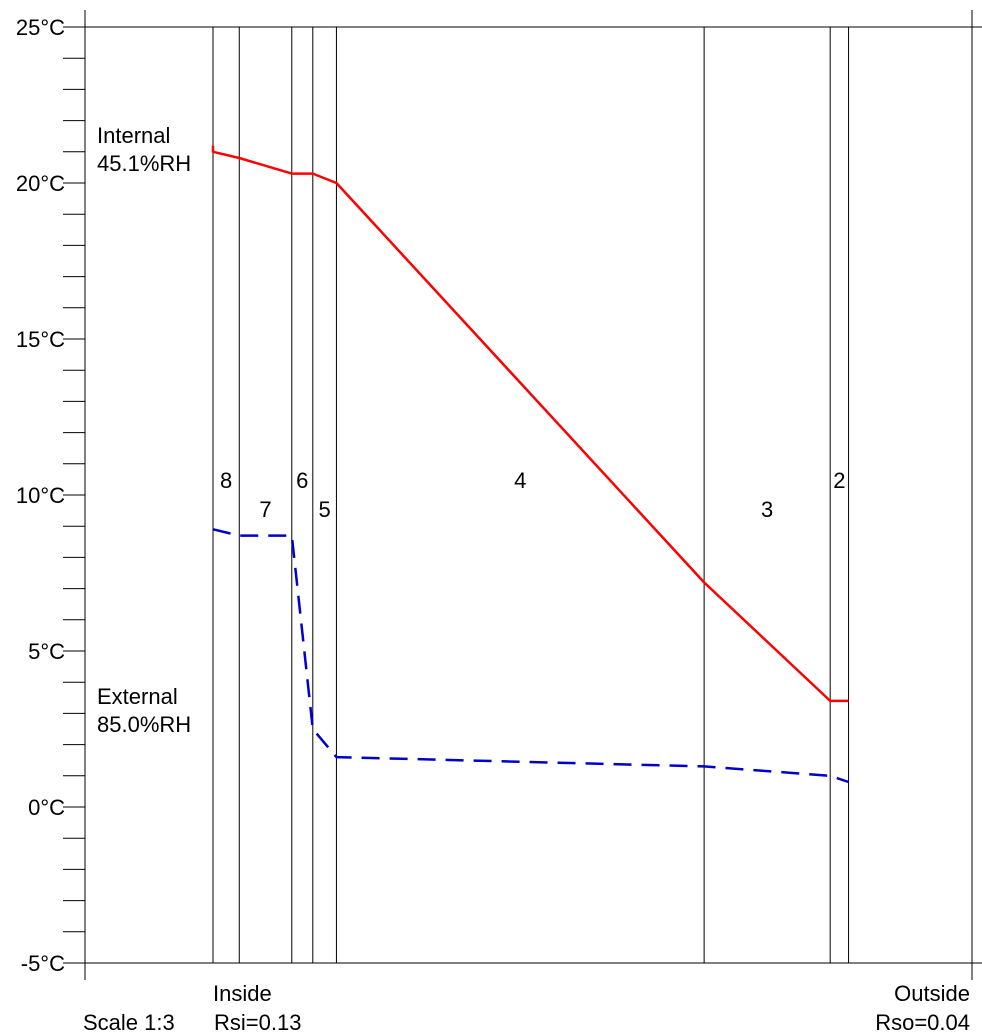 The image size is (982, 1034). What do you see at coordinates (302, 480) in the screenshot?
I see `layer-label: 6` at bounding box center [302, 480].